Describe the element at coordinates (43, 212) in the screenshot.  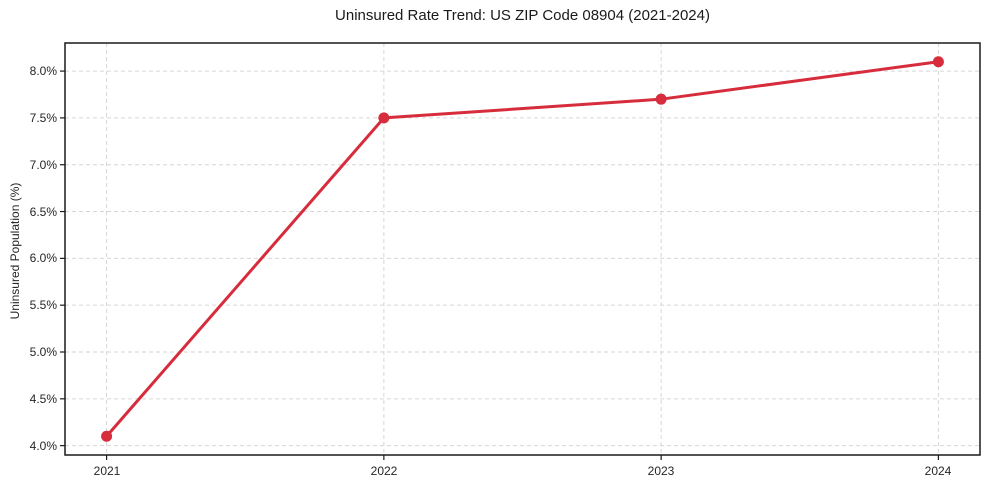
I see `y-tick-label: 6.5%` at that location.